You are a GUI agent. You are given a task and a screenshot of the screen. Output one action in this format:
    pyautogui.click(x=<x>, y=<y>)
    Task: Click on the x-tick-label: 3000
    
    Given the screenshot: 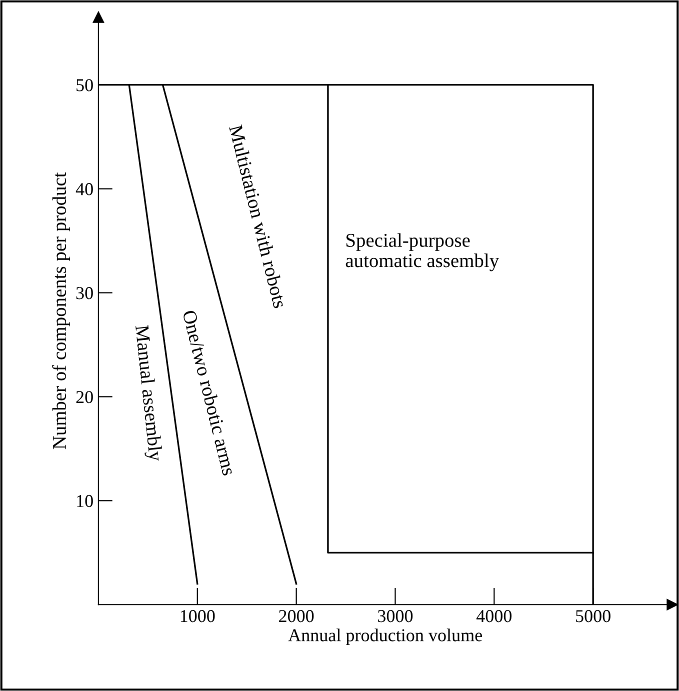 What is the action you would take?
    pyautogui.click(x=395, y=616)
    